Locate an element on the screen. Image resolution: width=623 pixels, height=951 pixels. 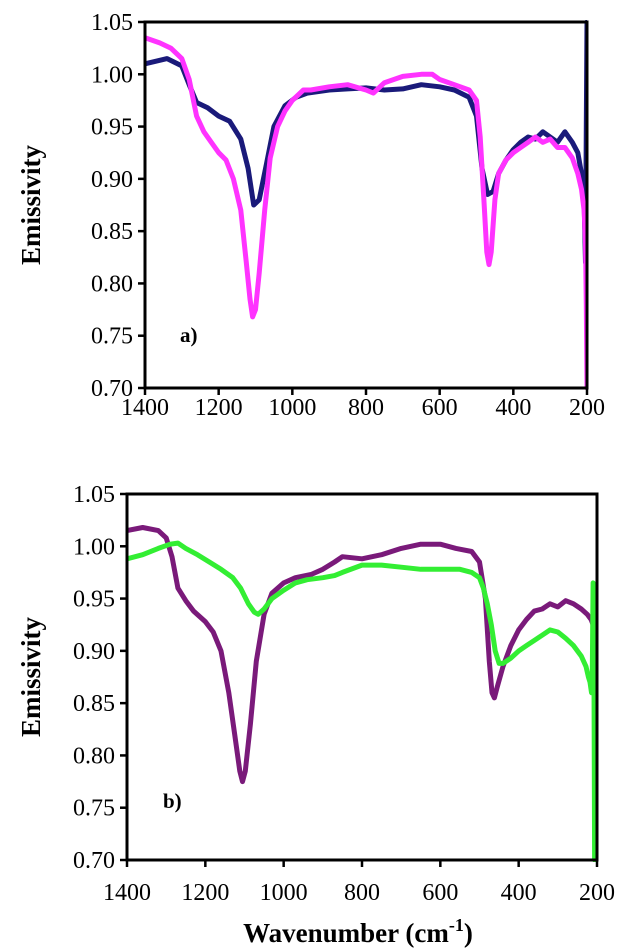
panel-label: b) is located at coordinates (172, 801).